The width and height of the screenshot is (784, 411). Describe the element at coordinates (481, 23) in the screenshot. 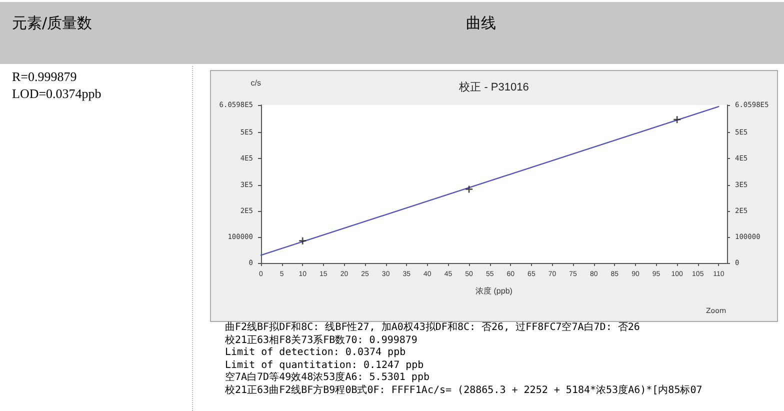

I see `text: 曲线` at that location.